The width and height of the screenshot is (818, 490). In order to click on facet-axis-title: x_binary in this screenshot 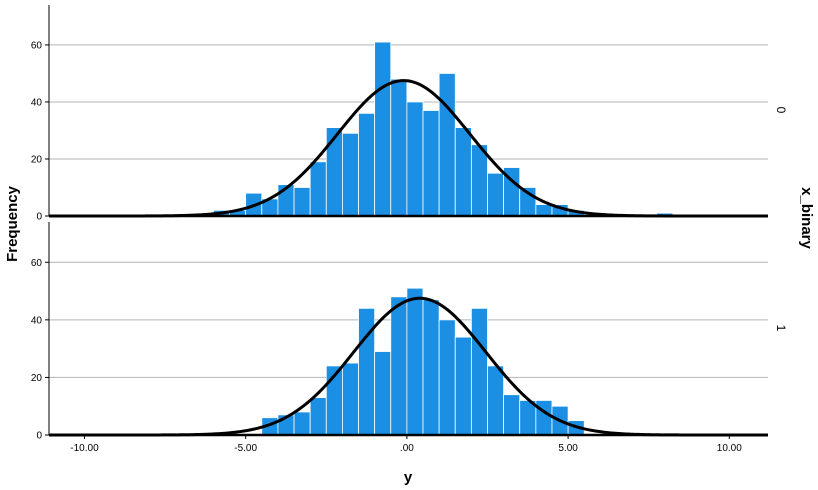, I will do `click(806, 218)`.